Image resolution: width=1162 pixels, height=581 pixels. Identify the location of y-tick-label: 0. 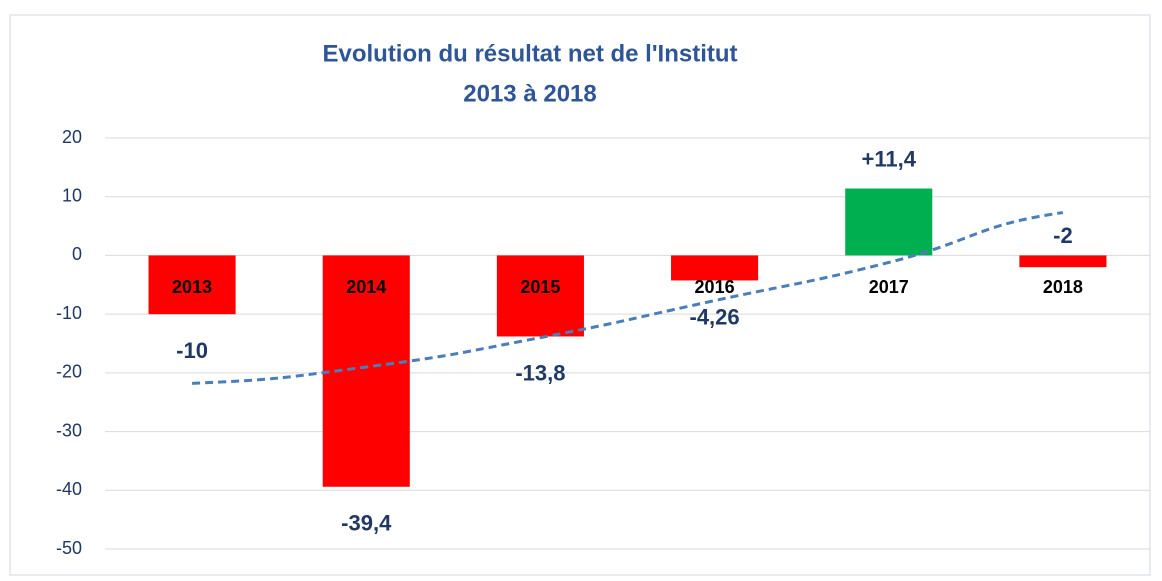
(77, 254).